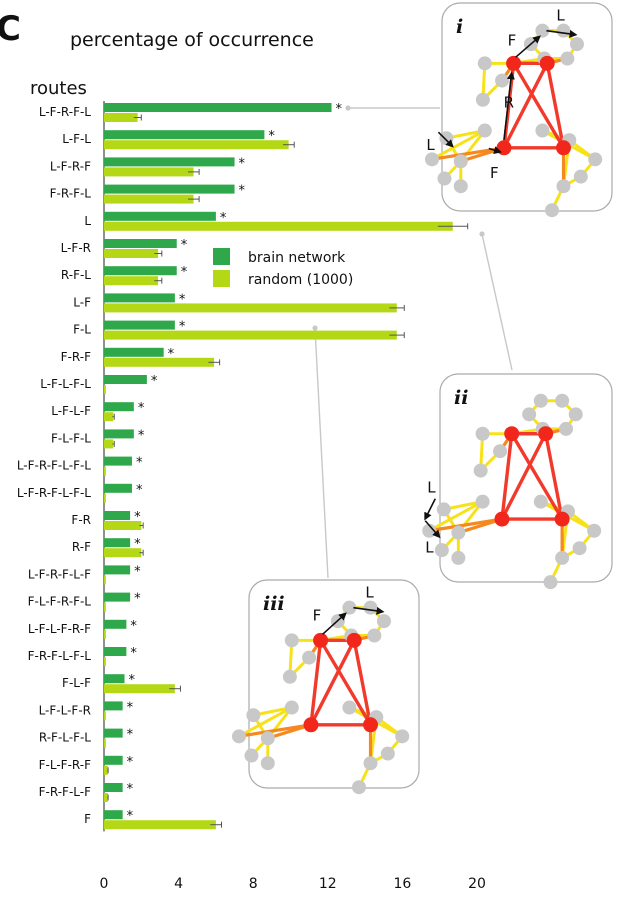 This screenshot has width=626, height=902. What do you see at coordinates (65, 765) in the screenshot?
I see `category-label-24: F-L-F-R-F` at bounding box center [65, 765].